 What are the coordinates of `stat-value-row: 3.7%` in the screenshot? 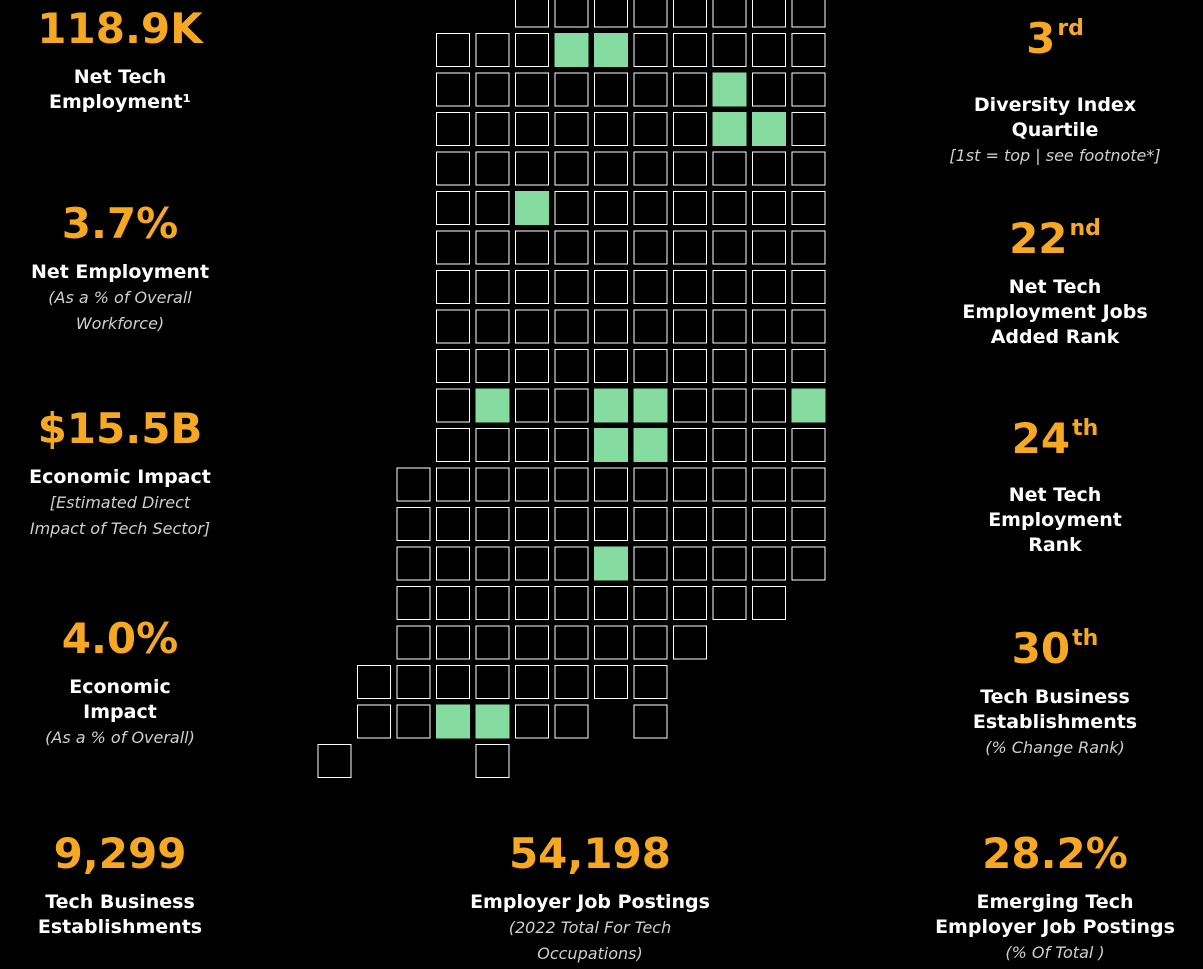 It's located at (140, 224).